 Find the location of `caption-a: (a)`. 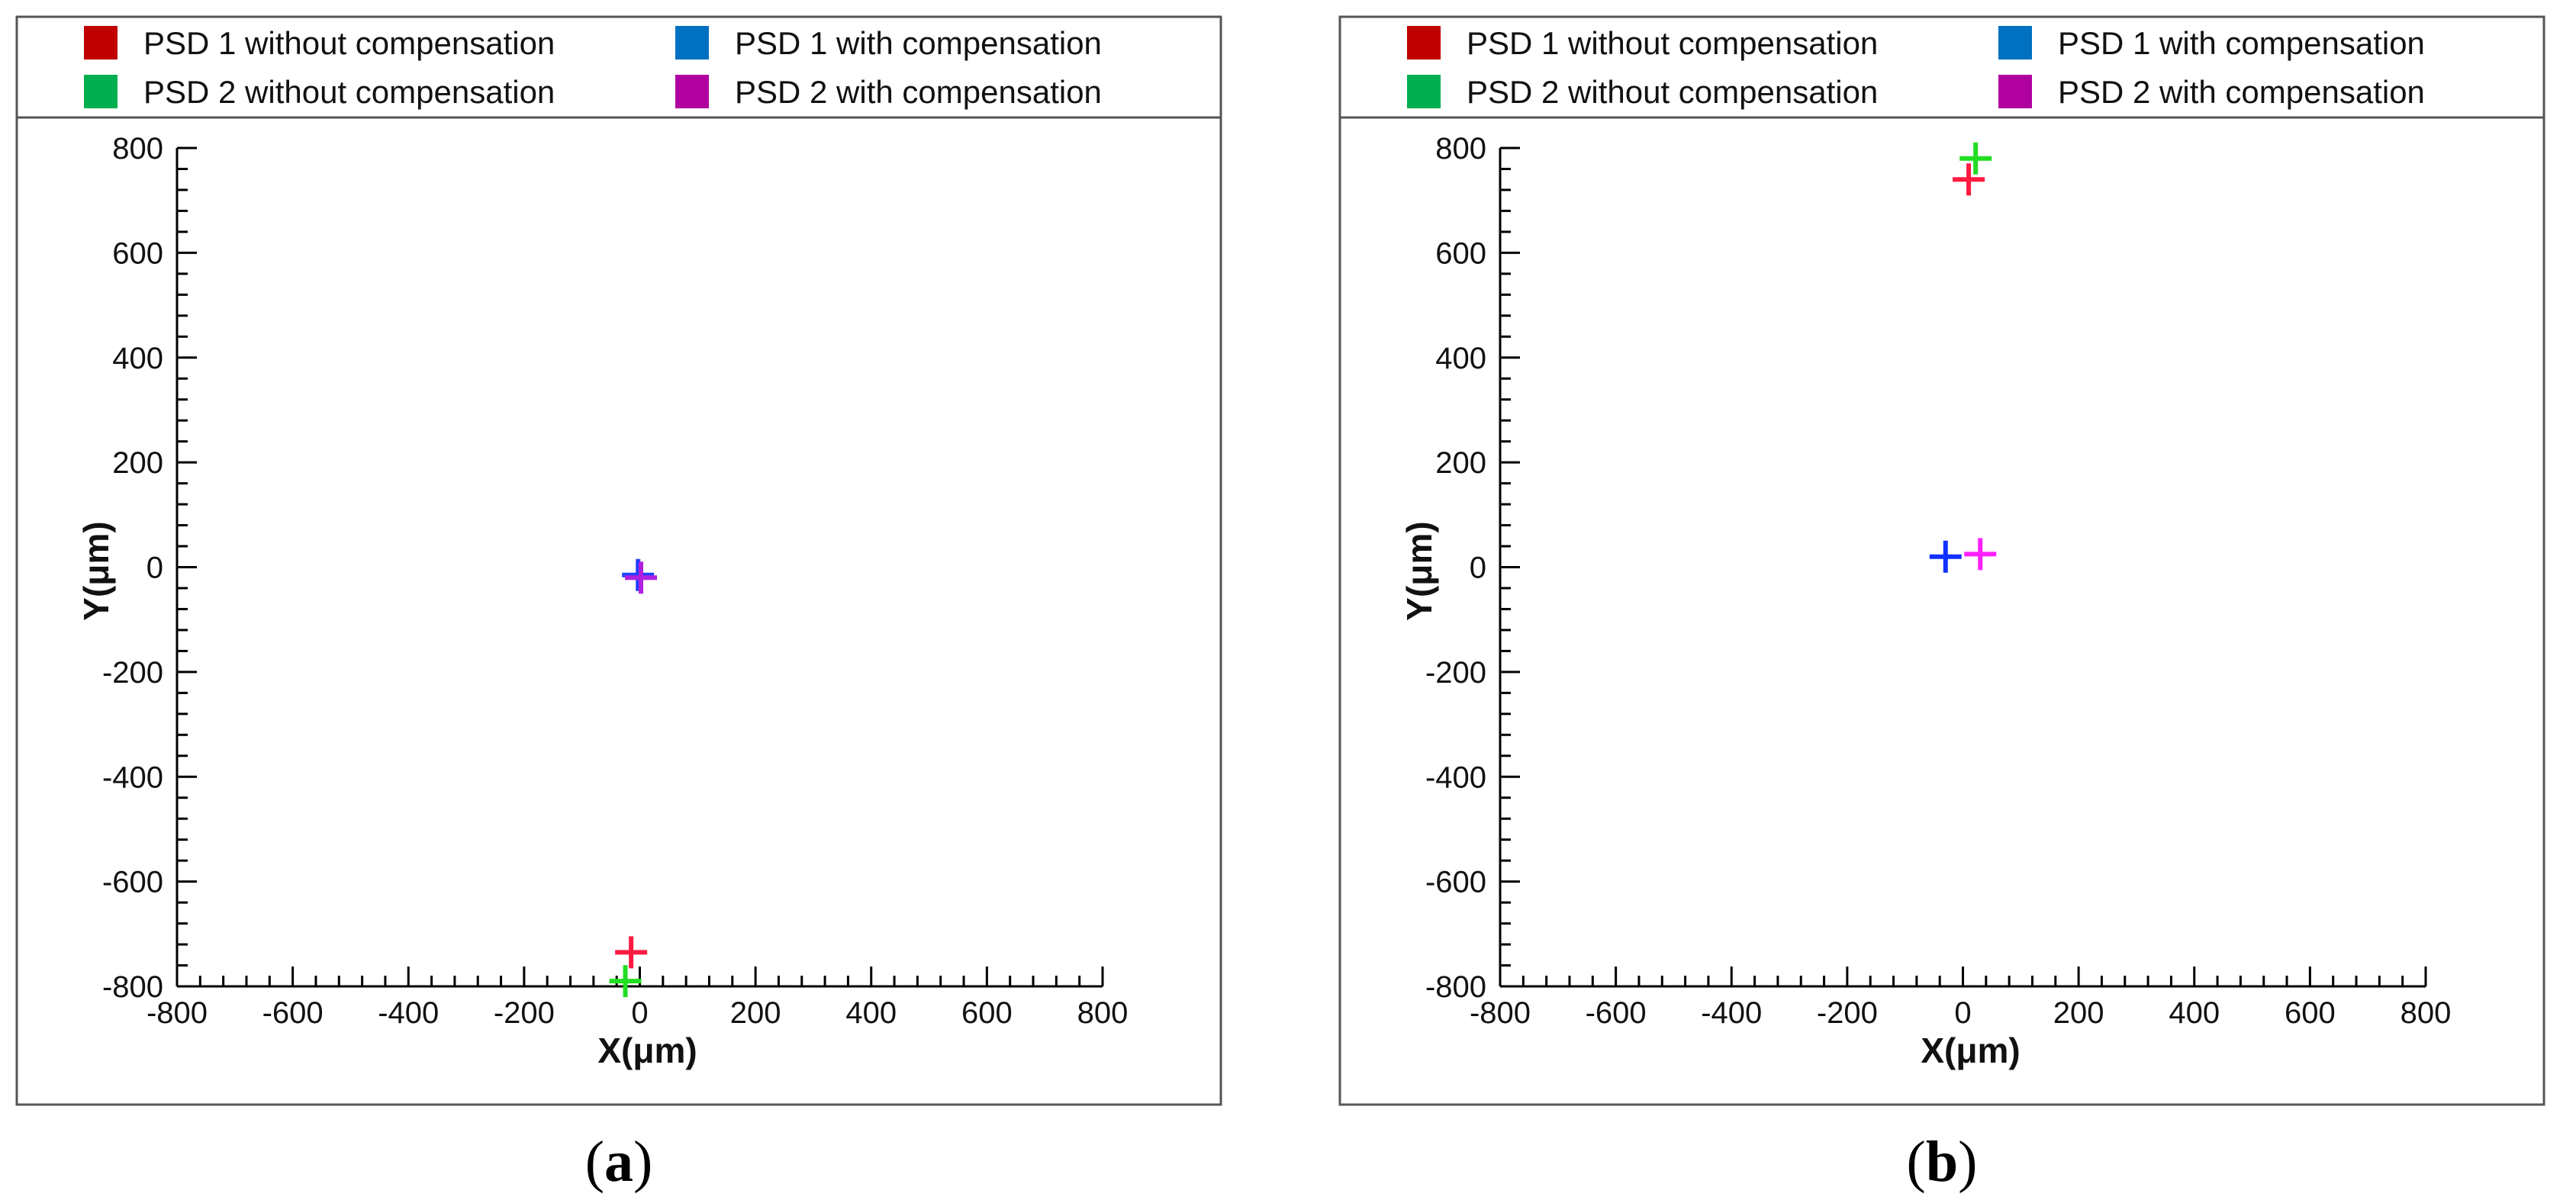

caption-a: (a) is located at coordinates (618, 1162).